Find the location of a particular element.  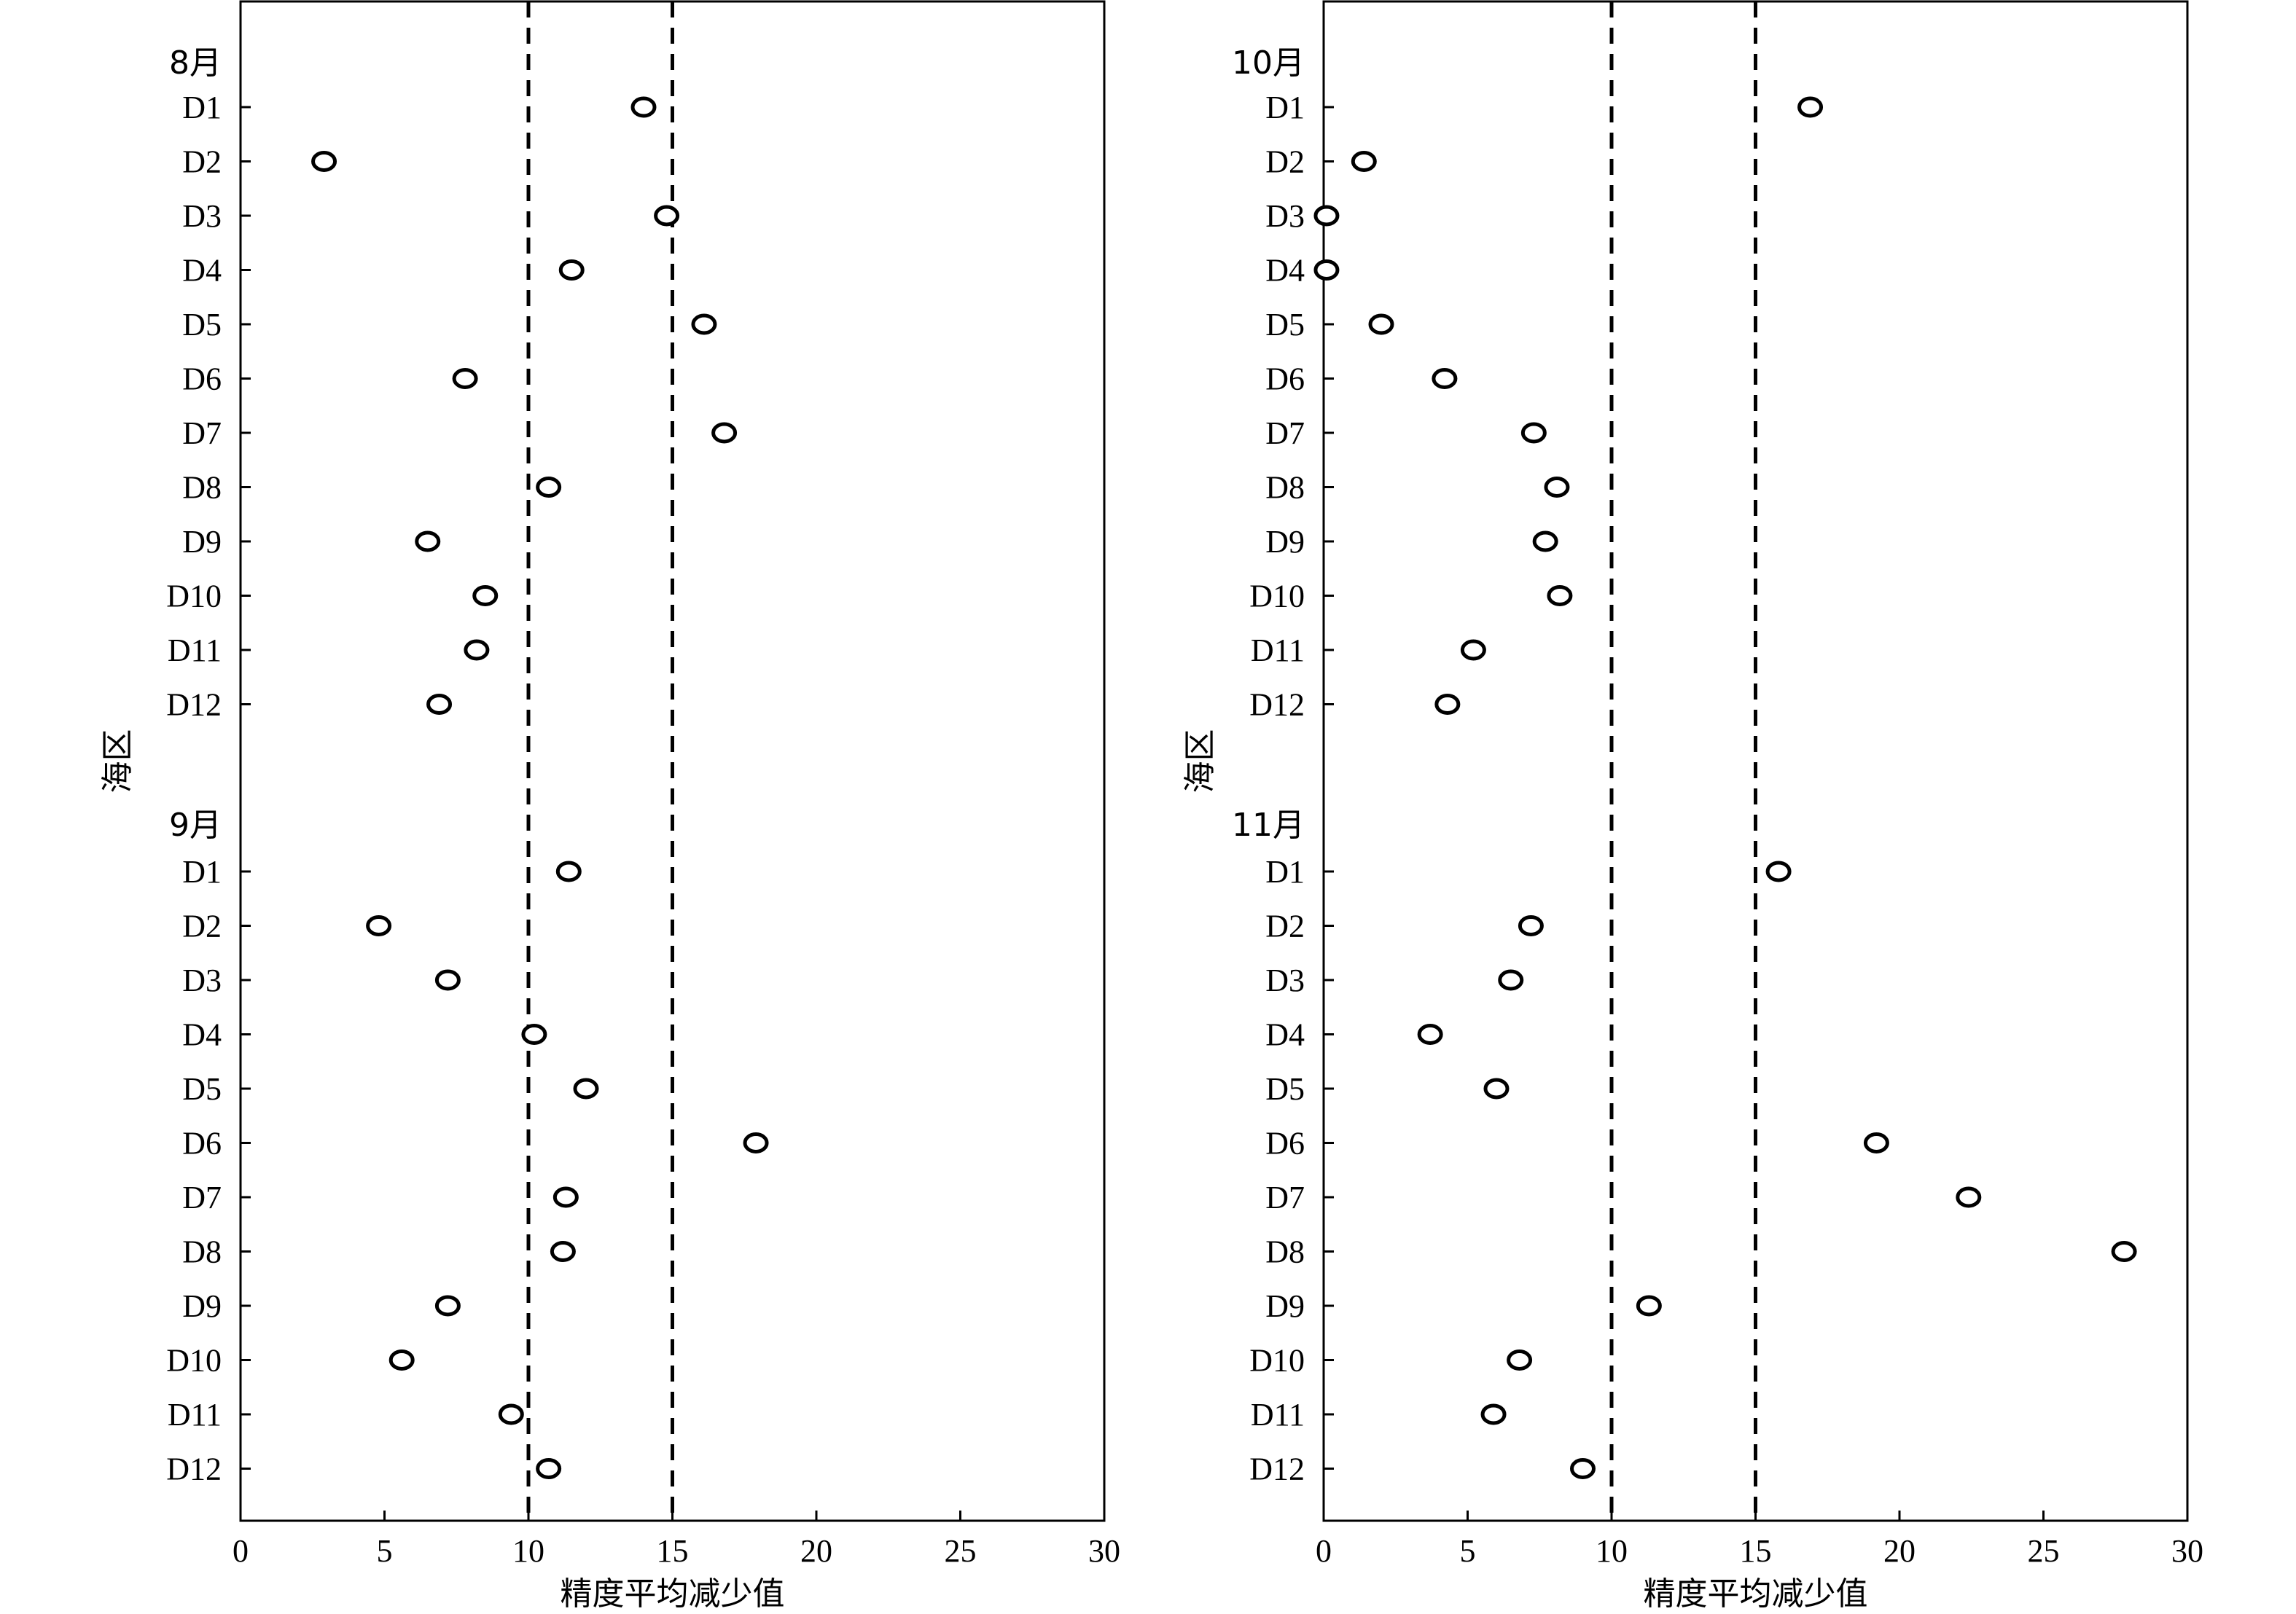

x-tick-label: 20 is located at coordinates (816, 1551).